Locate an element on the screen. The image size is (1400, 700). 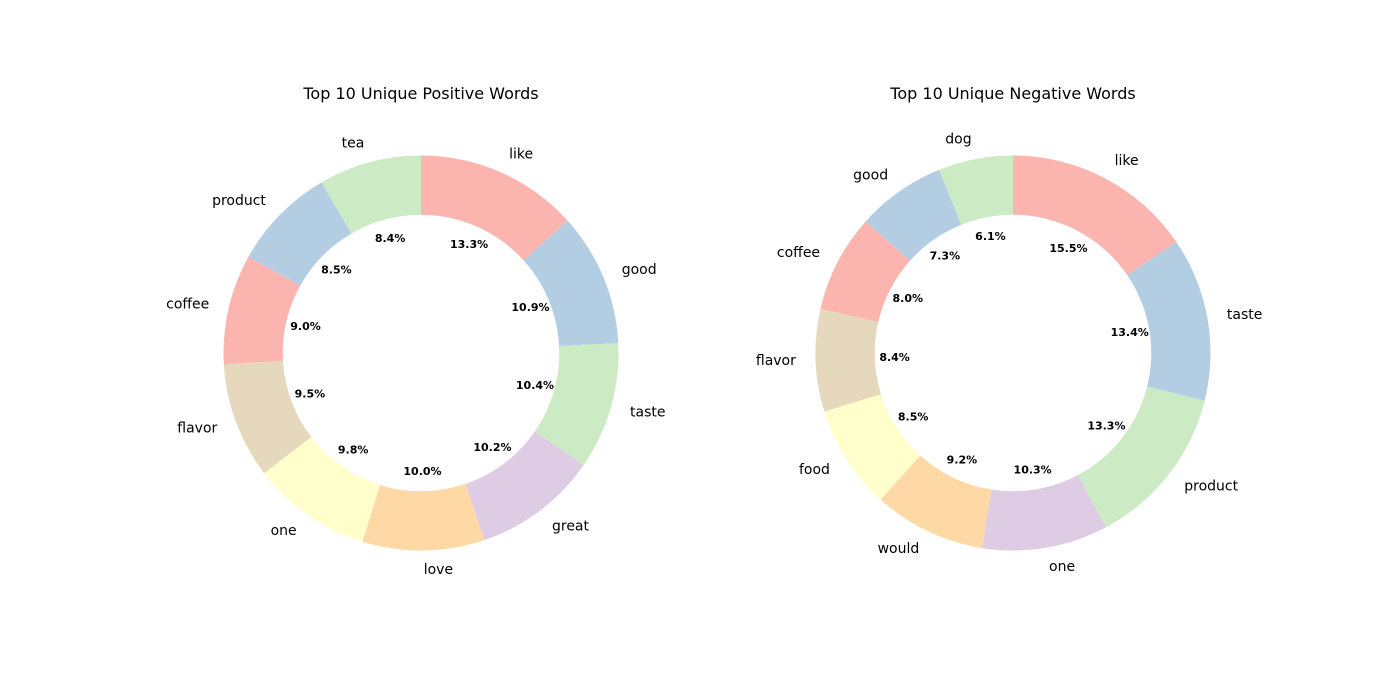
percent-label: 7.3% is located at coordinates (945, 256).